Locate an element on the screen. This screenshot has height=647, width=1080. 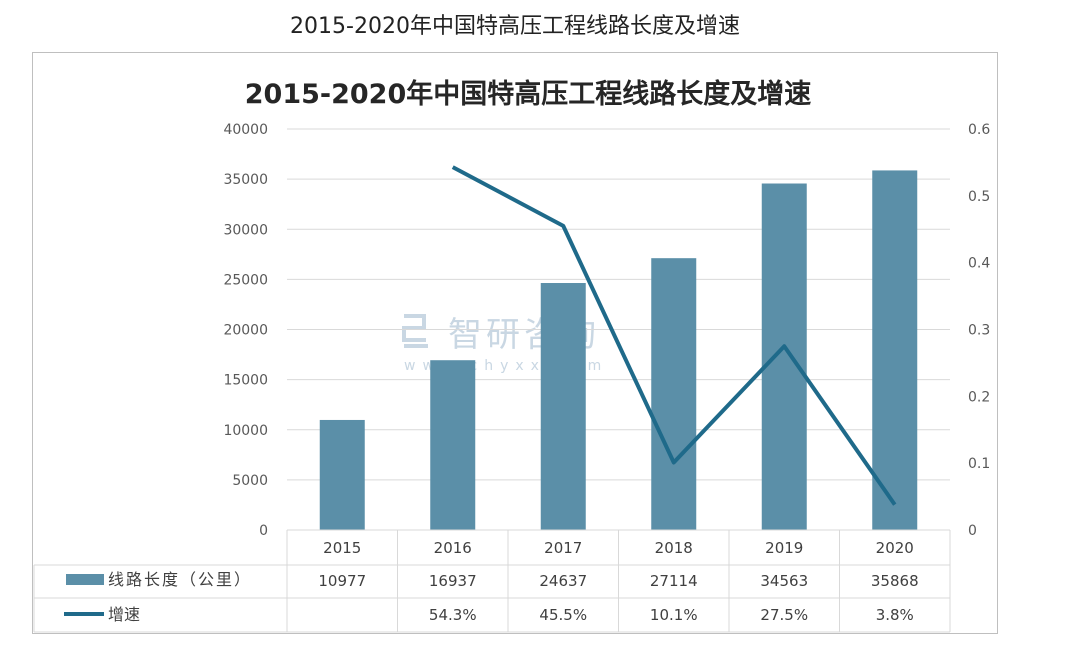
y-right-tick-label: 0.1 is located at coordinates (979, 464).